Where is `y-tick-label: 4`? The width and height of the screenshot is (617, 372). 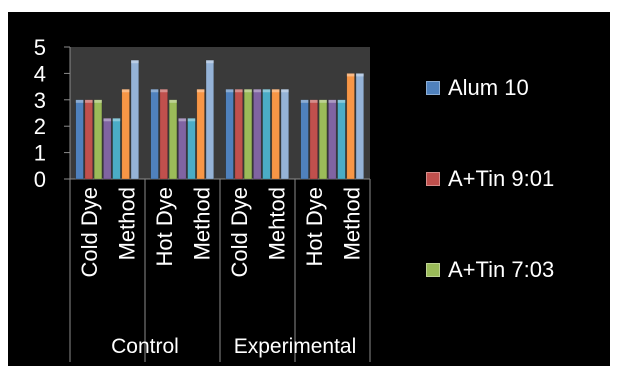
y-tick-label: 4 is located at coordinates (40, 73).